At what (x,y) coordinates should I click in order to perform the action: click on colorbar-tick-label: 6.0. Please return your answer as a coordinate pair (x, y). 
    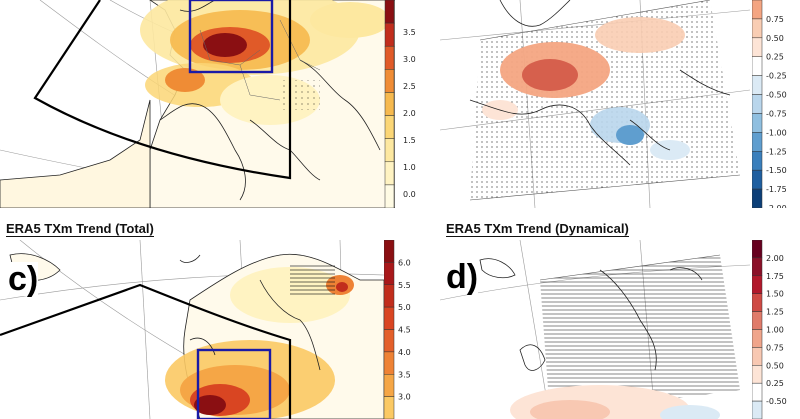
    Looking at the image, I should click on (404, 262).